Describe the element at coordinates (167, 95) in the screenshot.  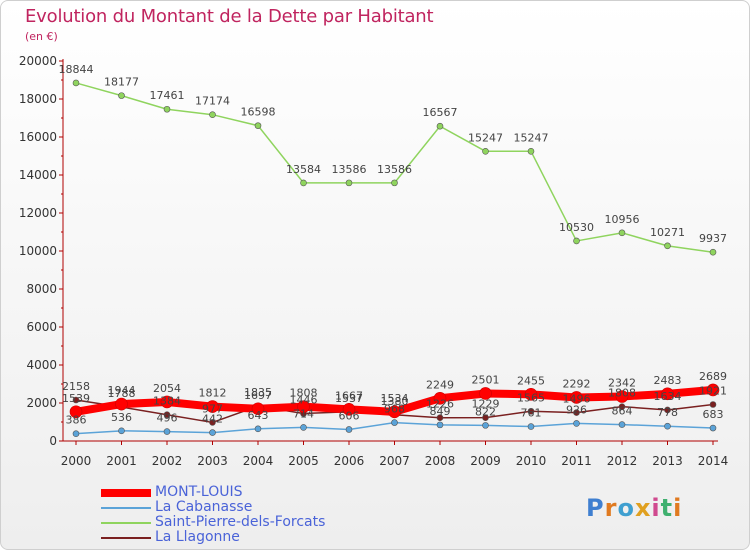
I see `data-label: 17461` at that location.